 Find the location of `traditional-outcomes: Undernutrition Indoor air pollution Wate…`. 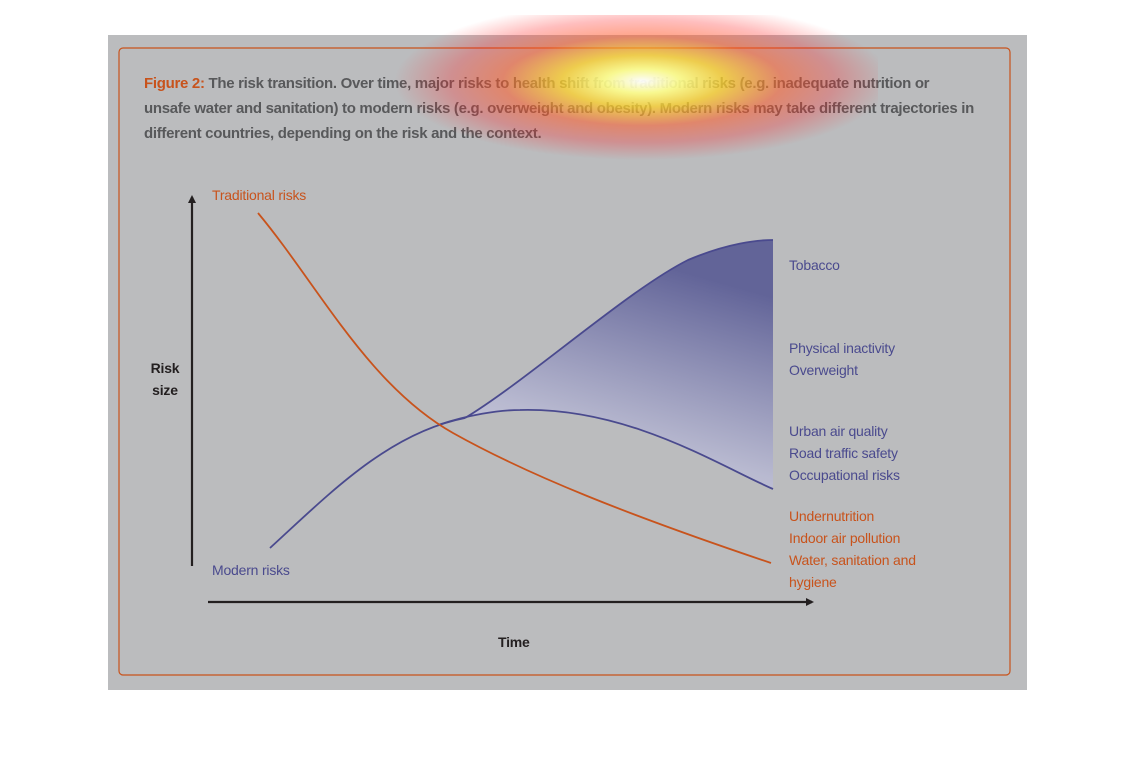

traditional-outcomes: Undernutrition Indoor air pollution Wate… is located at coordinates (852, 549).